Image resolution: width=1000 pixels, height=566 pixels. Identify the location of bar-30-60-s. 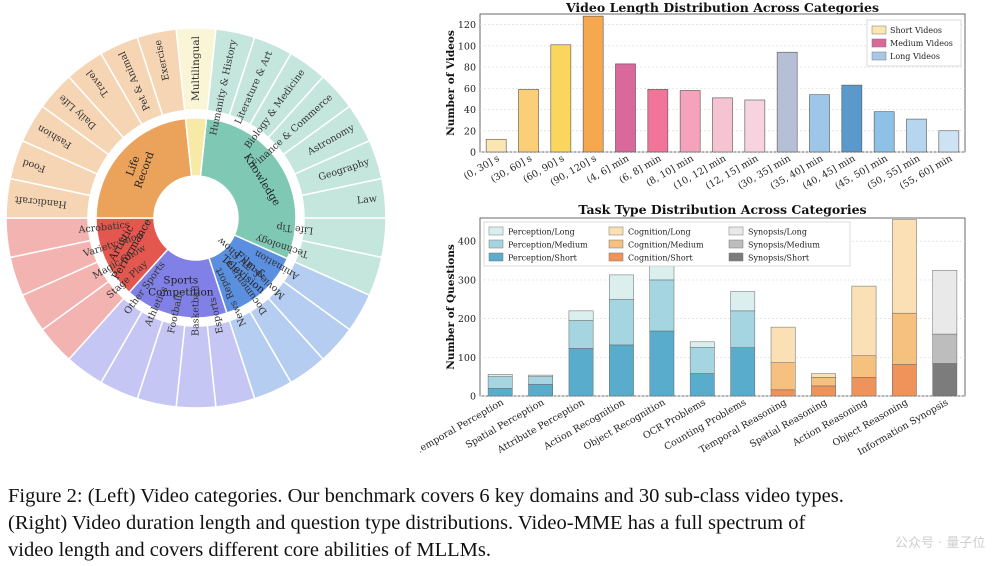
(528, 121).